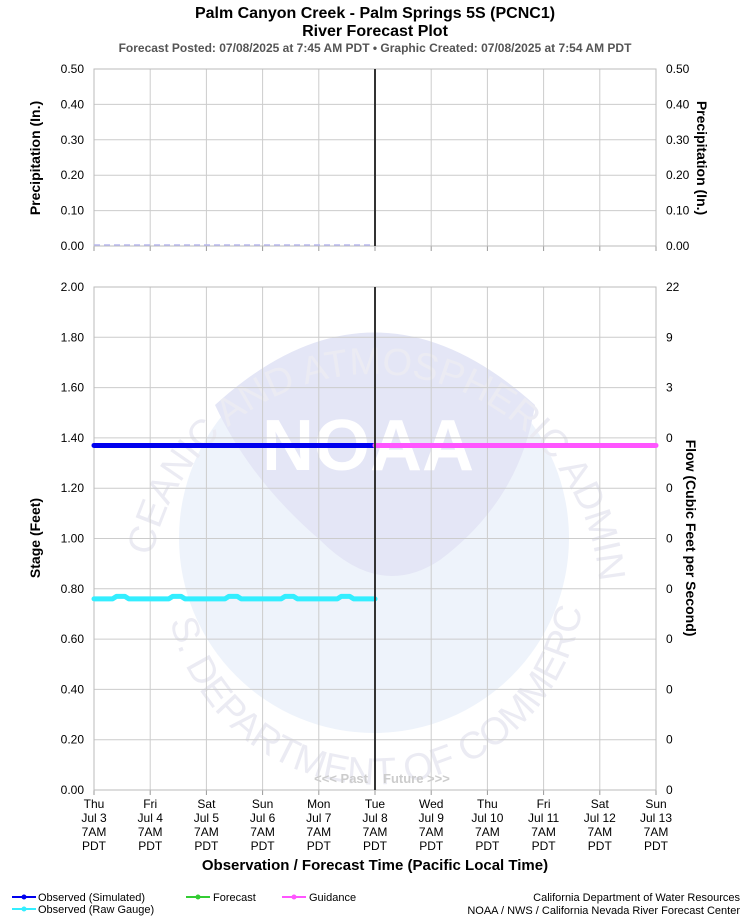  I want to click on stage-tick-label: 0.00, so click(73, 790).